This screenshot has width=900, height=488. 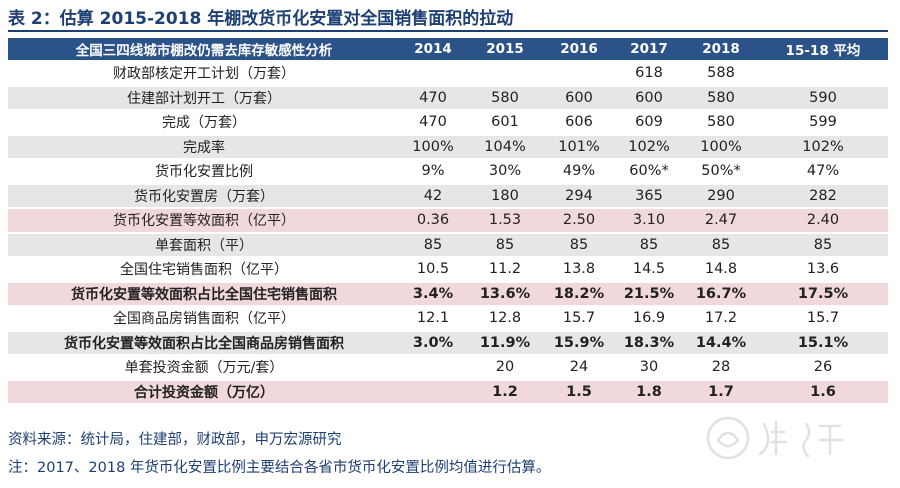 What do you see at coordinates (448, 31) in the screenshot?
I see `title-divider` at bounding box center [448, 31].